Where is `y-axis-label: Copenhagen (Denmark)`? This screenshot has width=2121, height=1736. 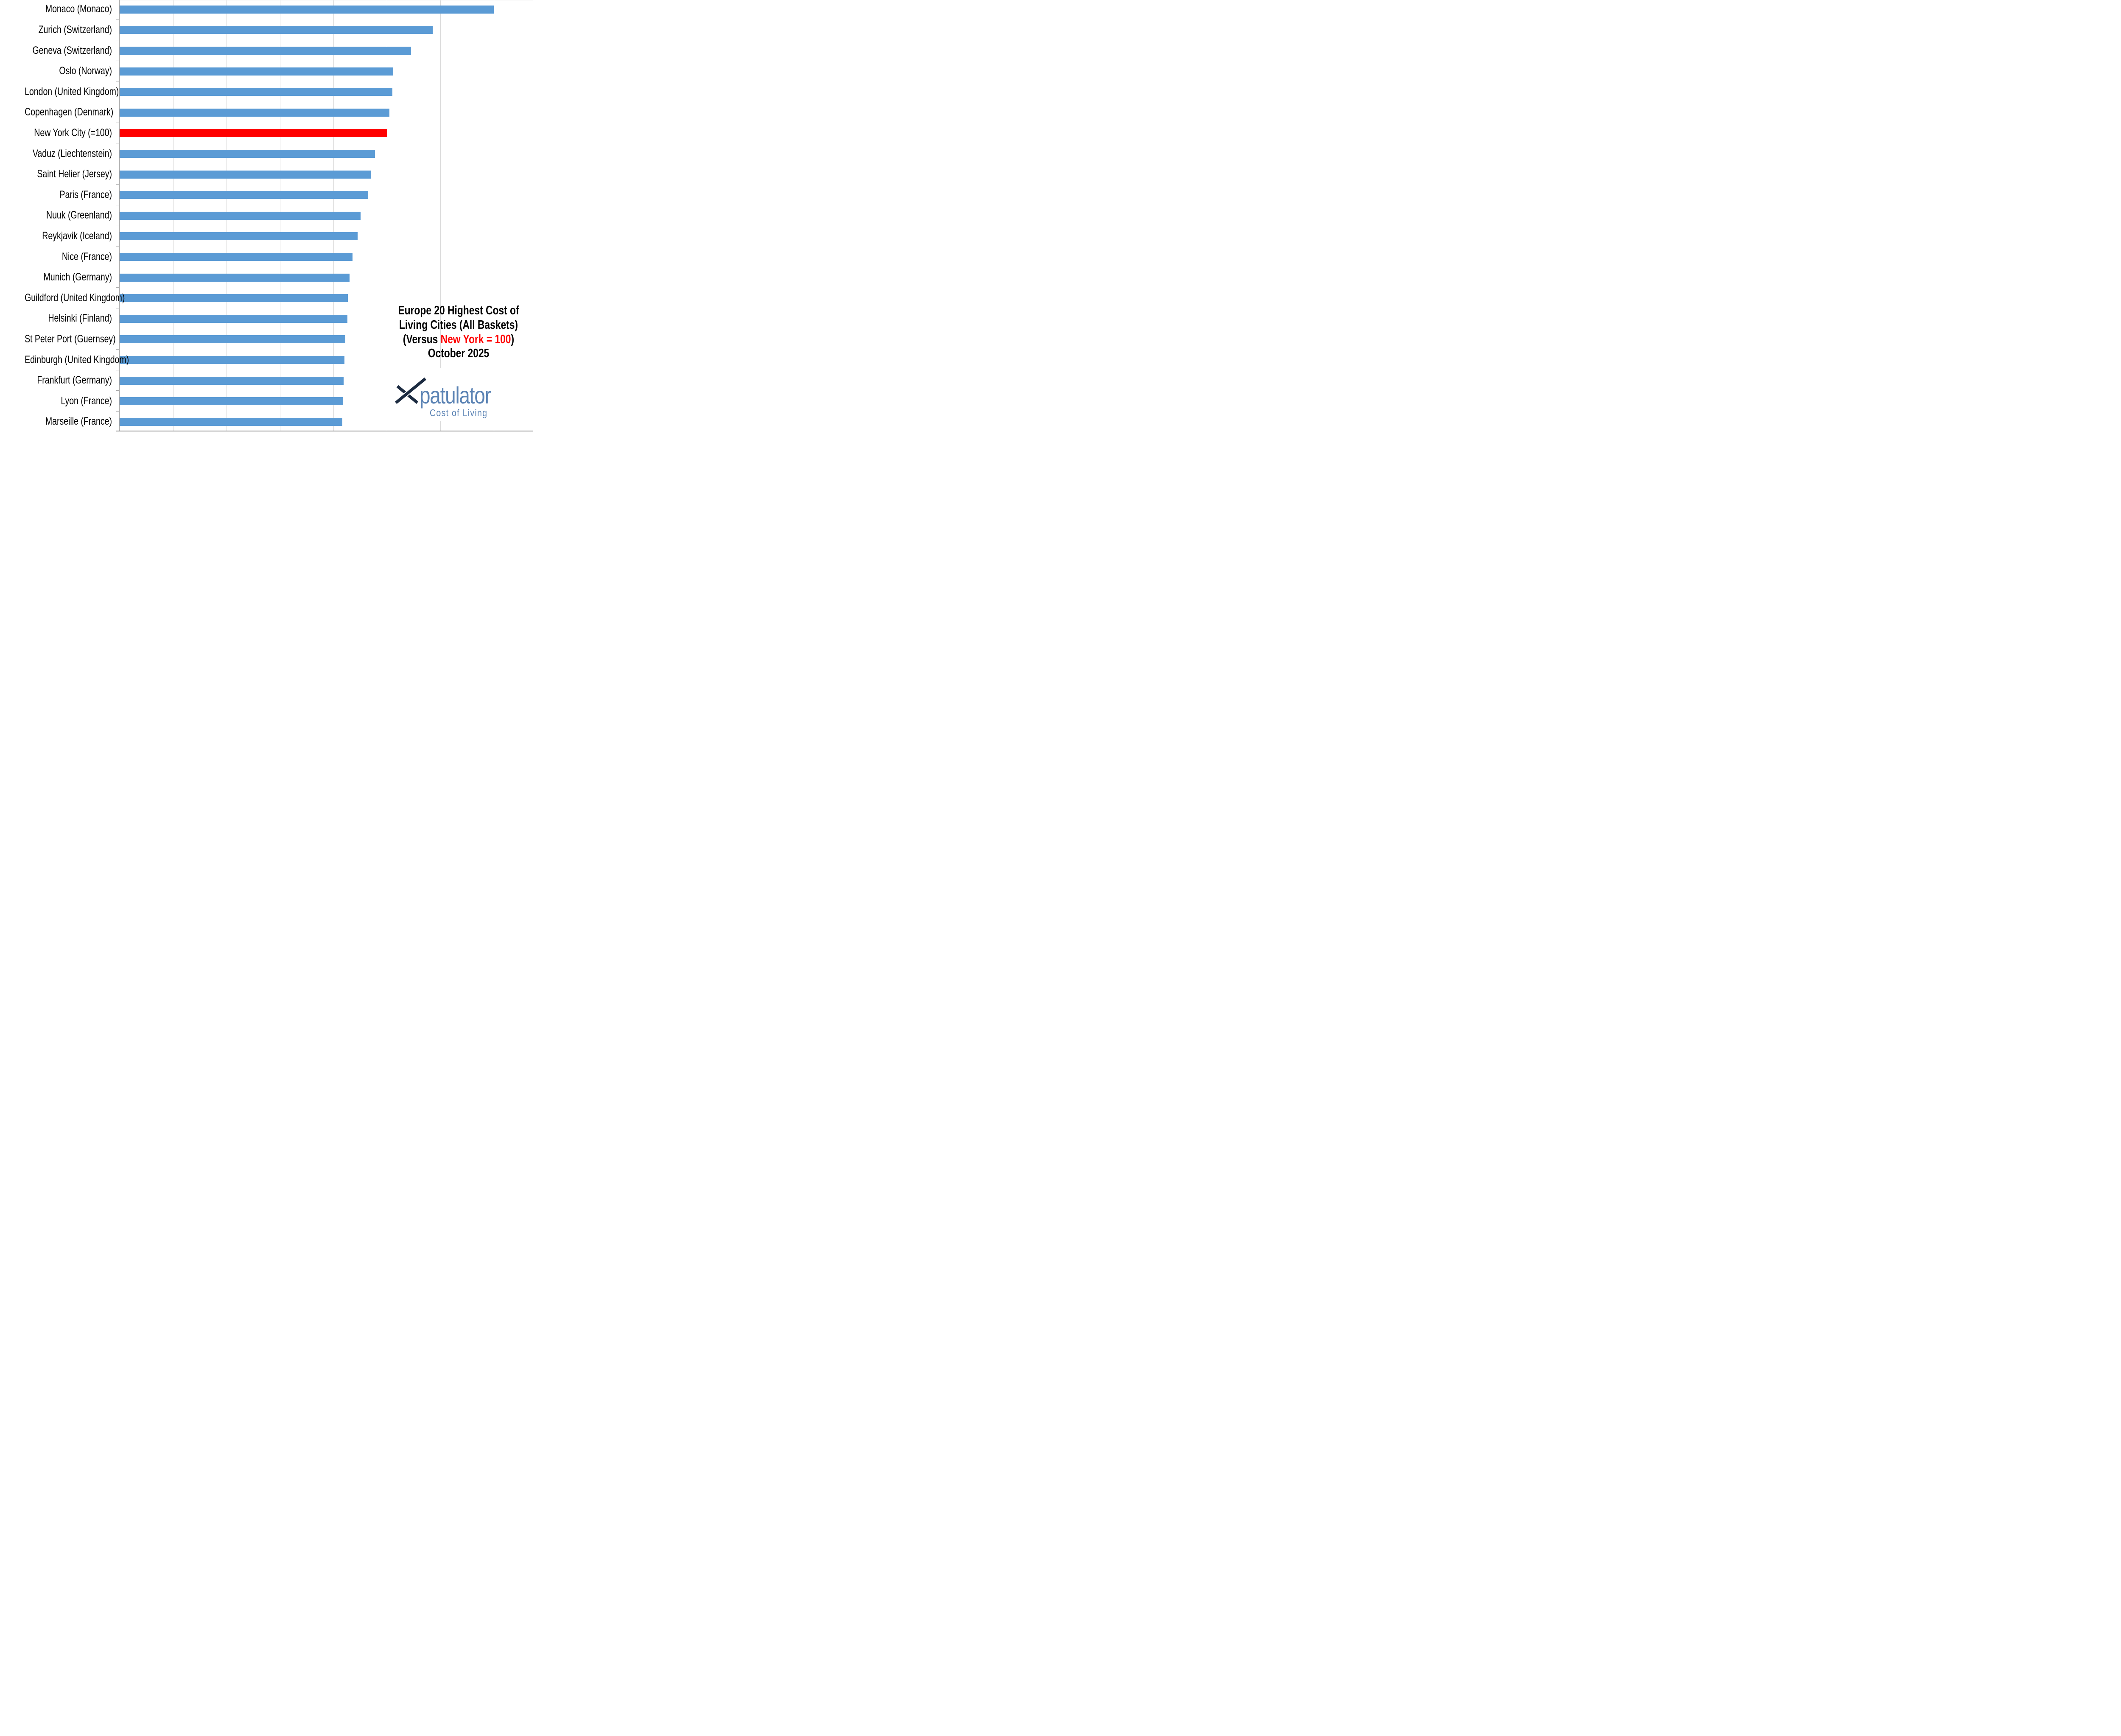
y-axis-label: Copenhagen (Denmark) is located at coordinates (69, 112).